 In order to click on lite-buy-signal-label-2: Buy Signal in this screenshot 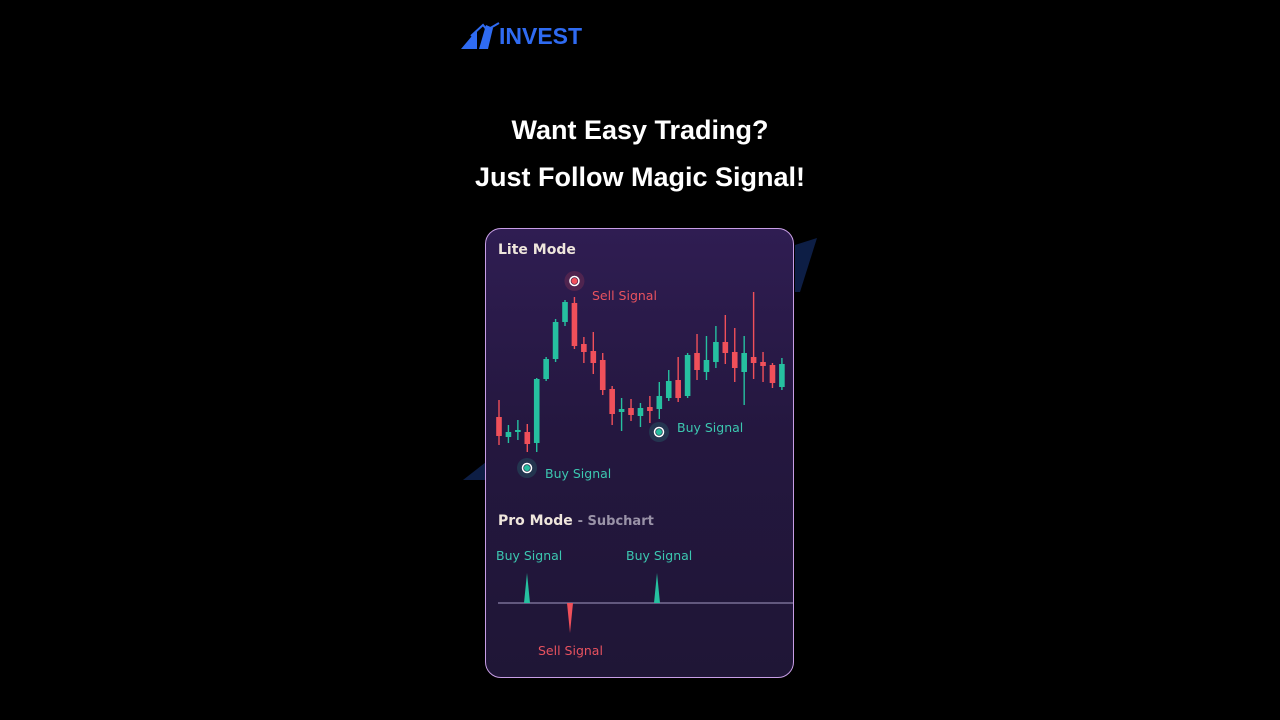, I will do `click(710, 427)`.